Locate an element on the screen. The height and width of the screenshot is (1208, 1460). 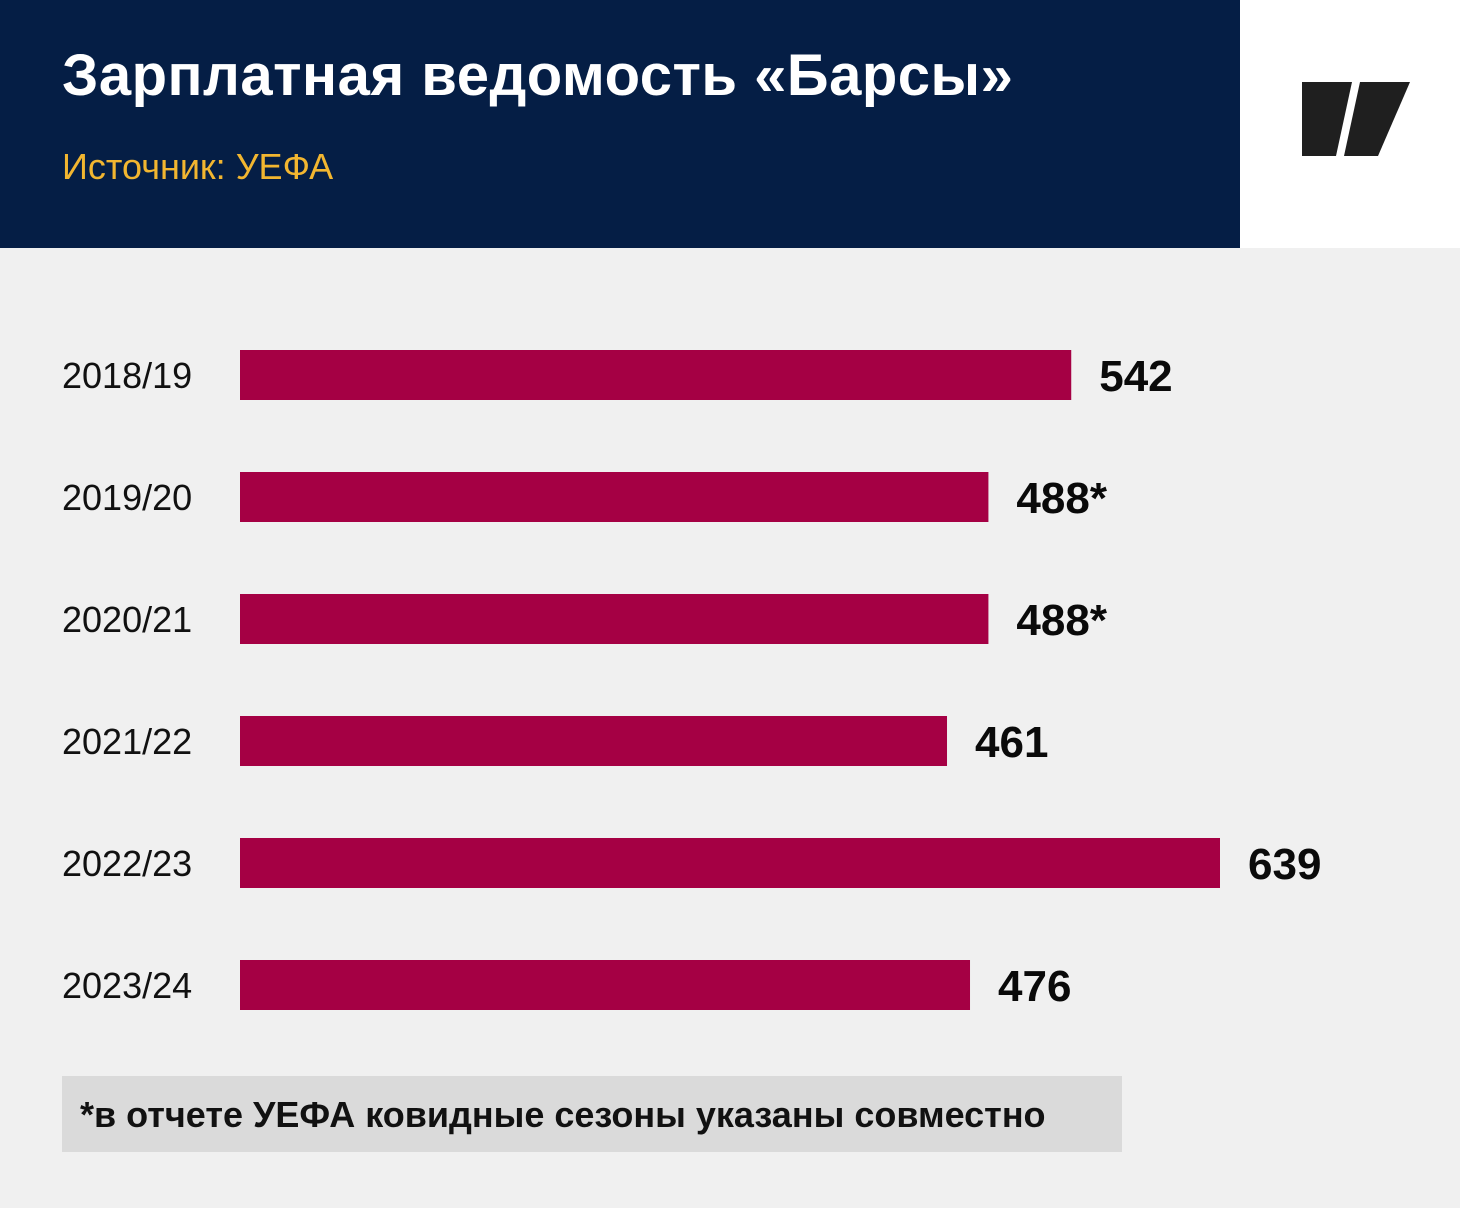
chart-title: Зарплатная ведомость «Барсы» is located at coordinates (538, 75).